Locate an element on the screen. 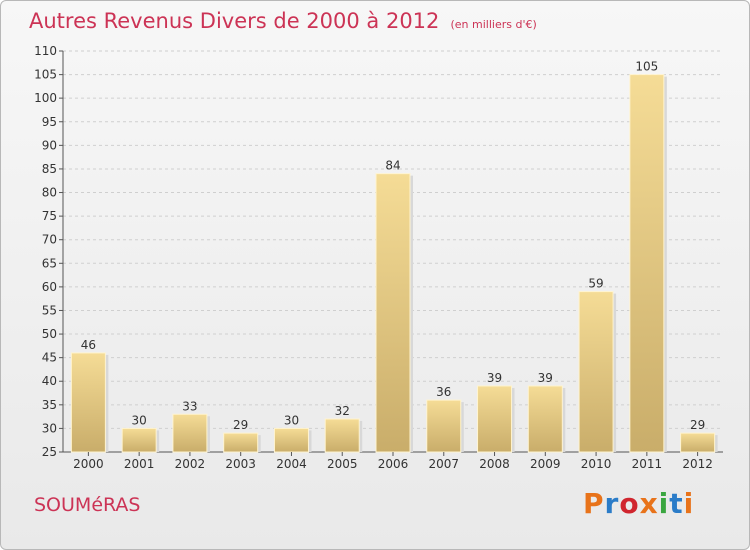 The width and height of the screenshot is (750, 550). x-tick-label: 2010 is located at coordinates (596, 464).